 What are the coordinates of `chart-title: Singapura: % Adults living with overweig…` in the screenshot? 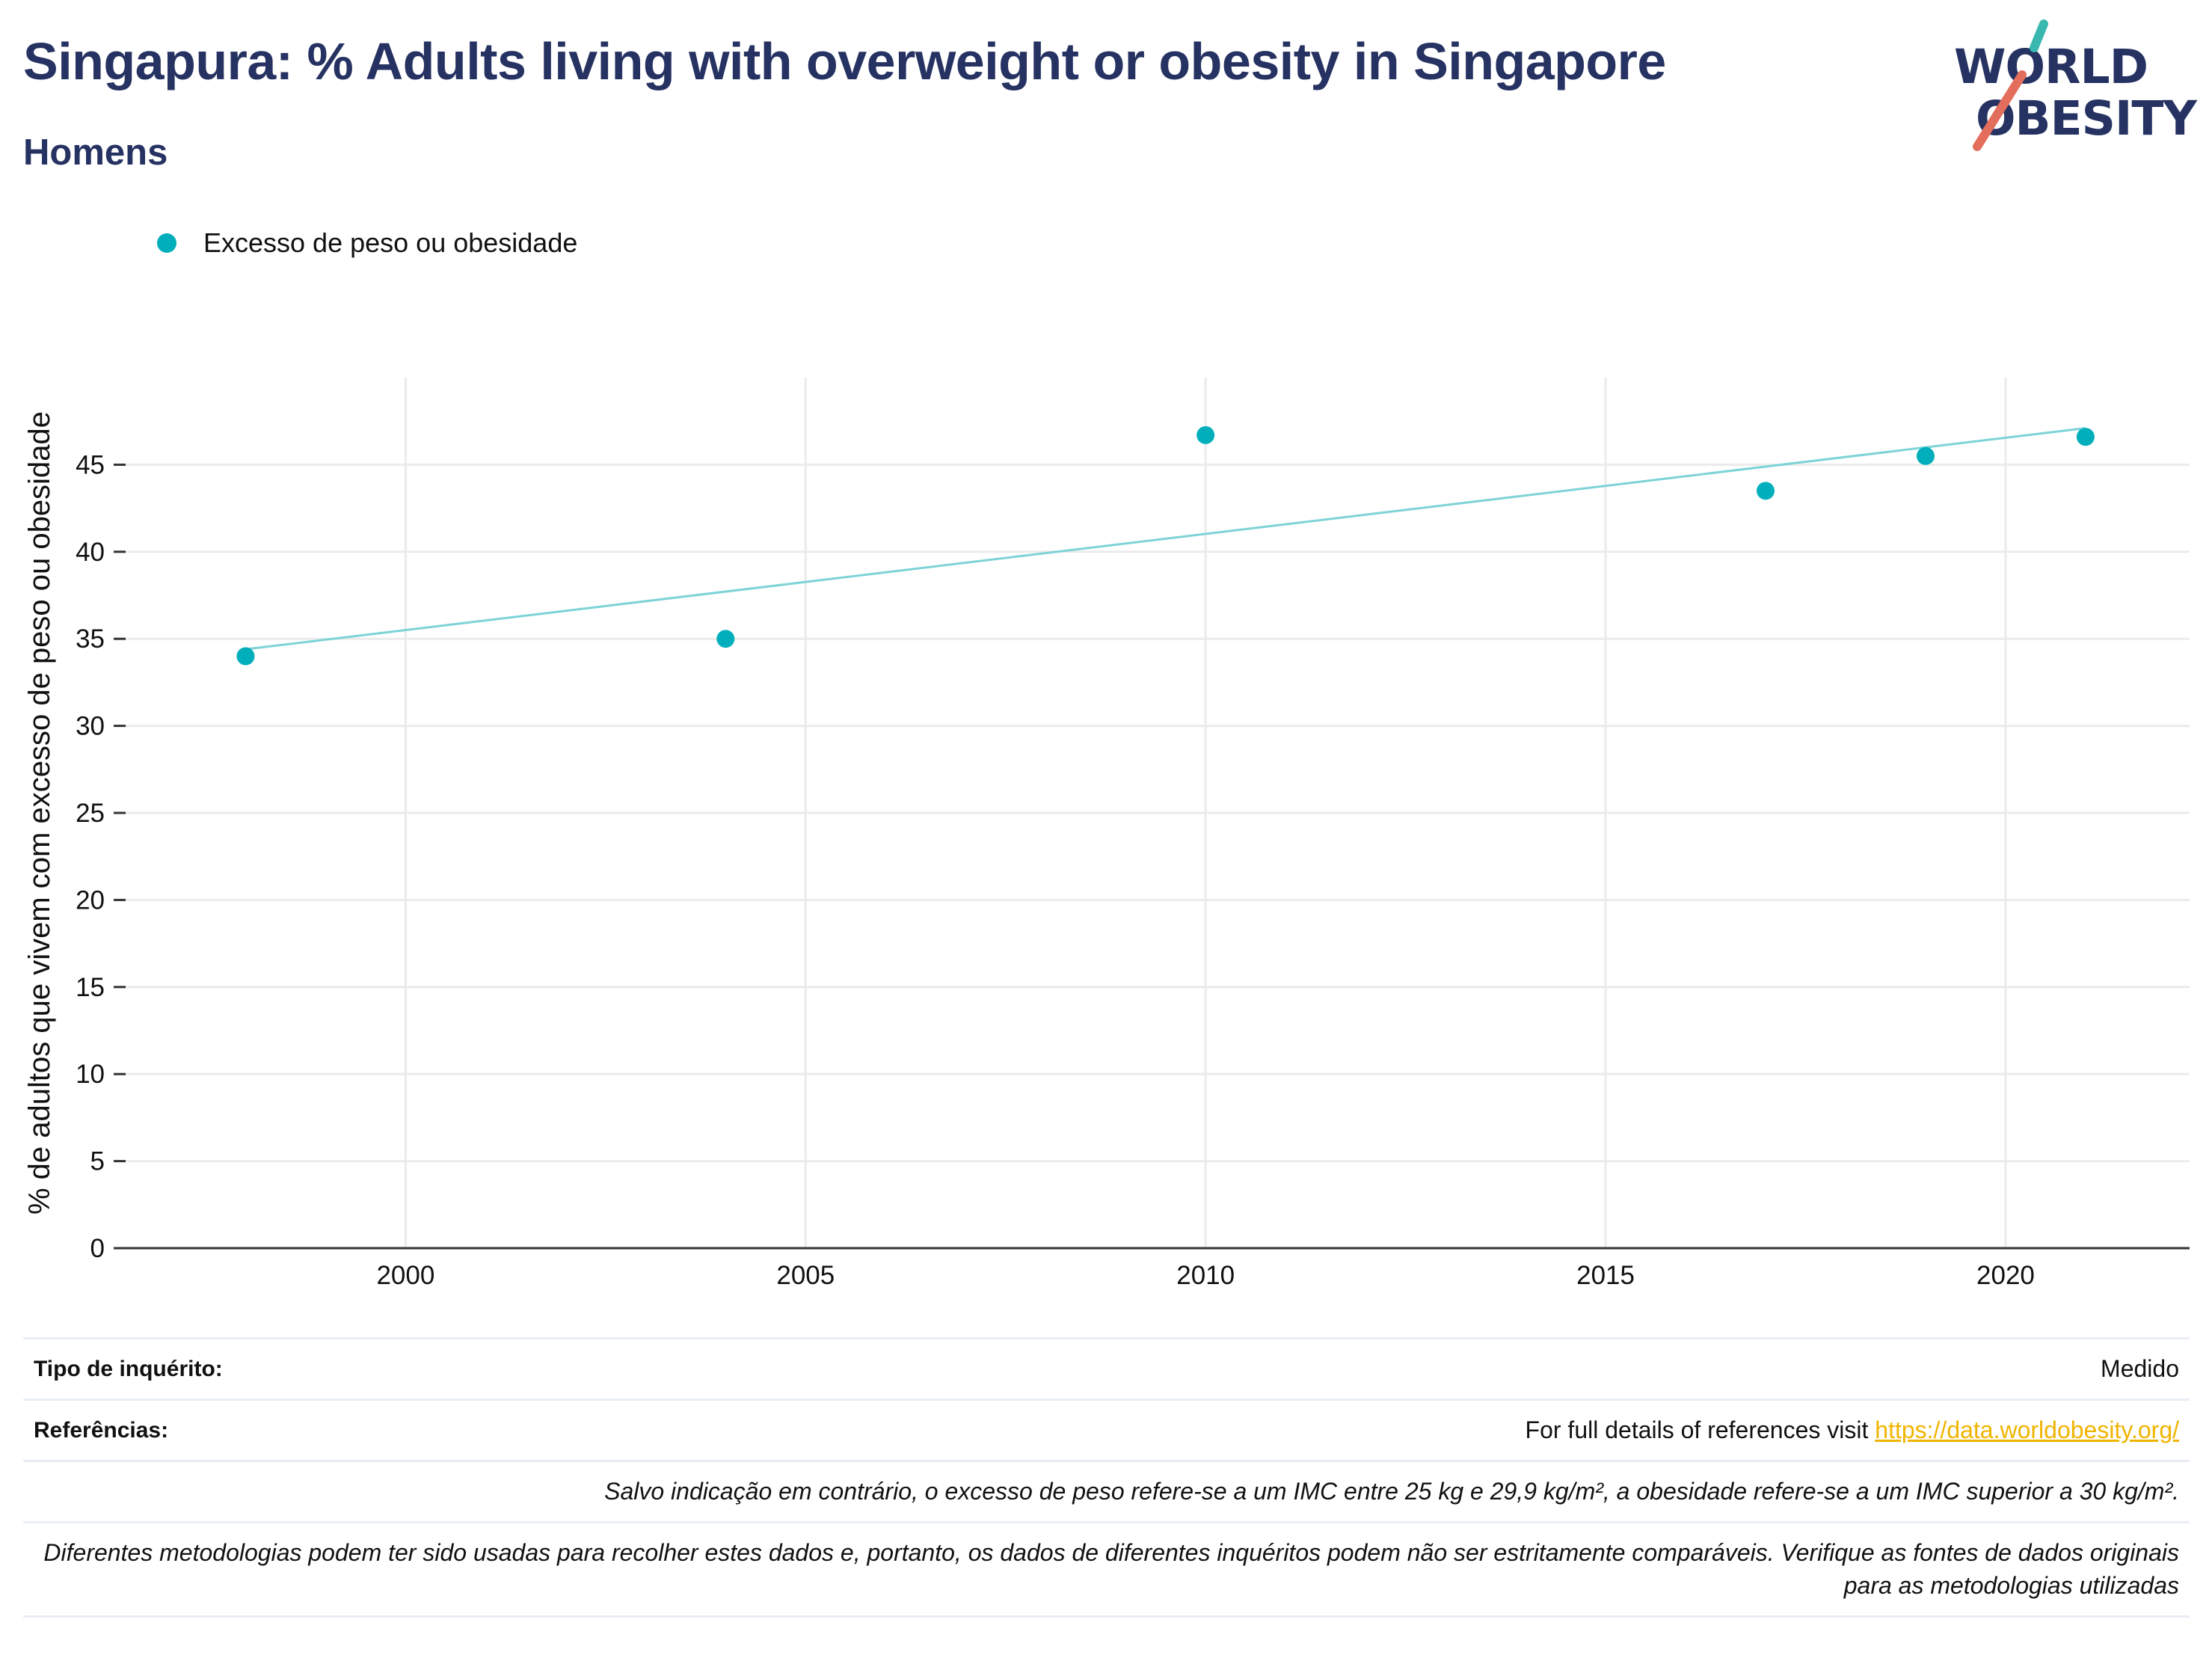 It's located at (844, 61).